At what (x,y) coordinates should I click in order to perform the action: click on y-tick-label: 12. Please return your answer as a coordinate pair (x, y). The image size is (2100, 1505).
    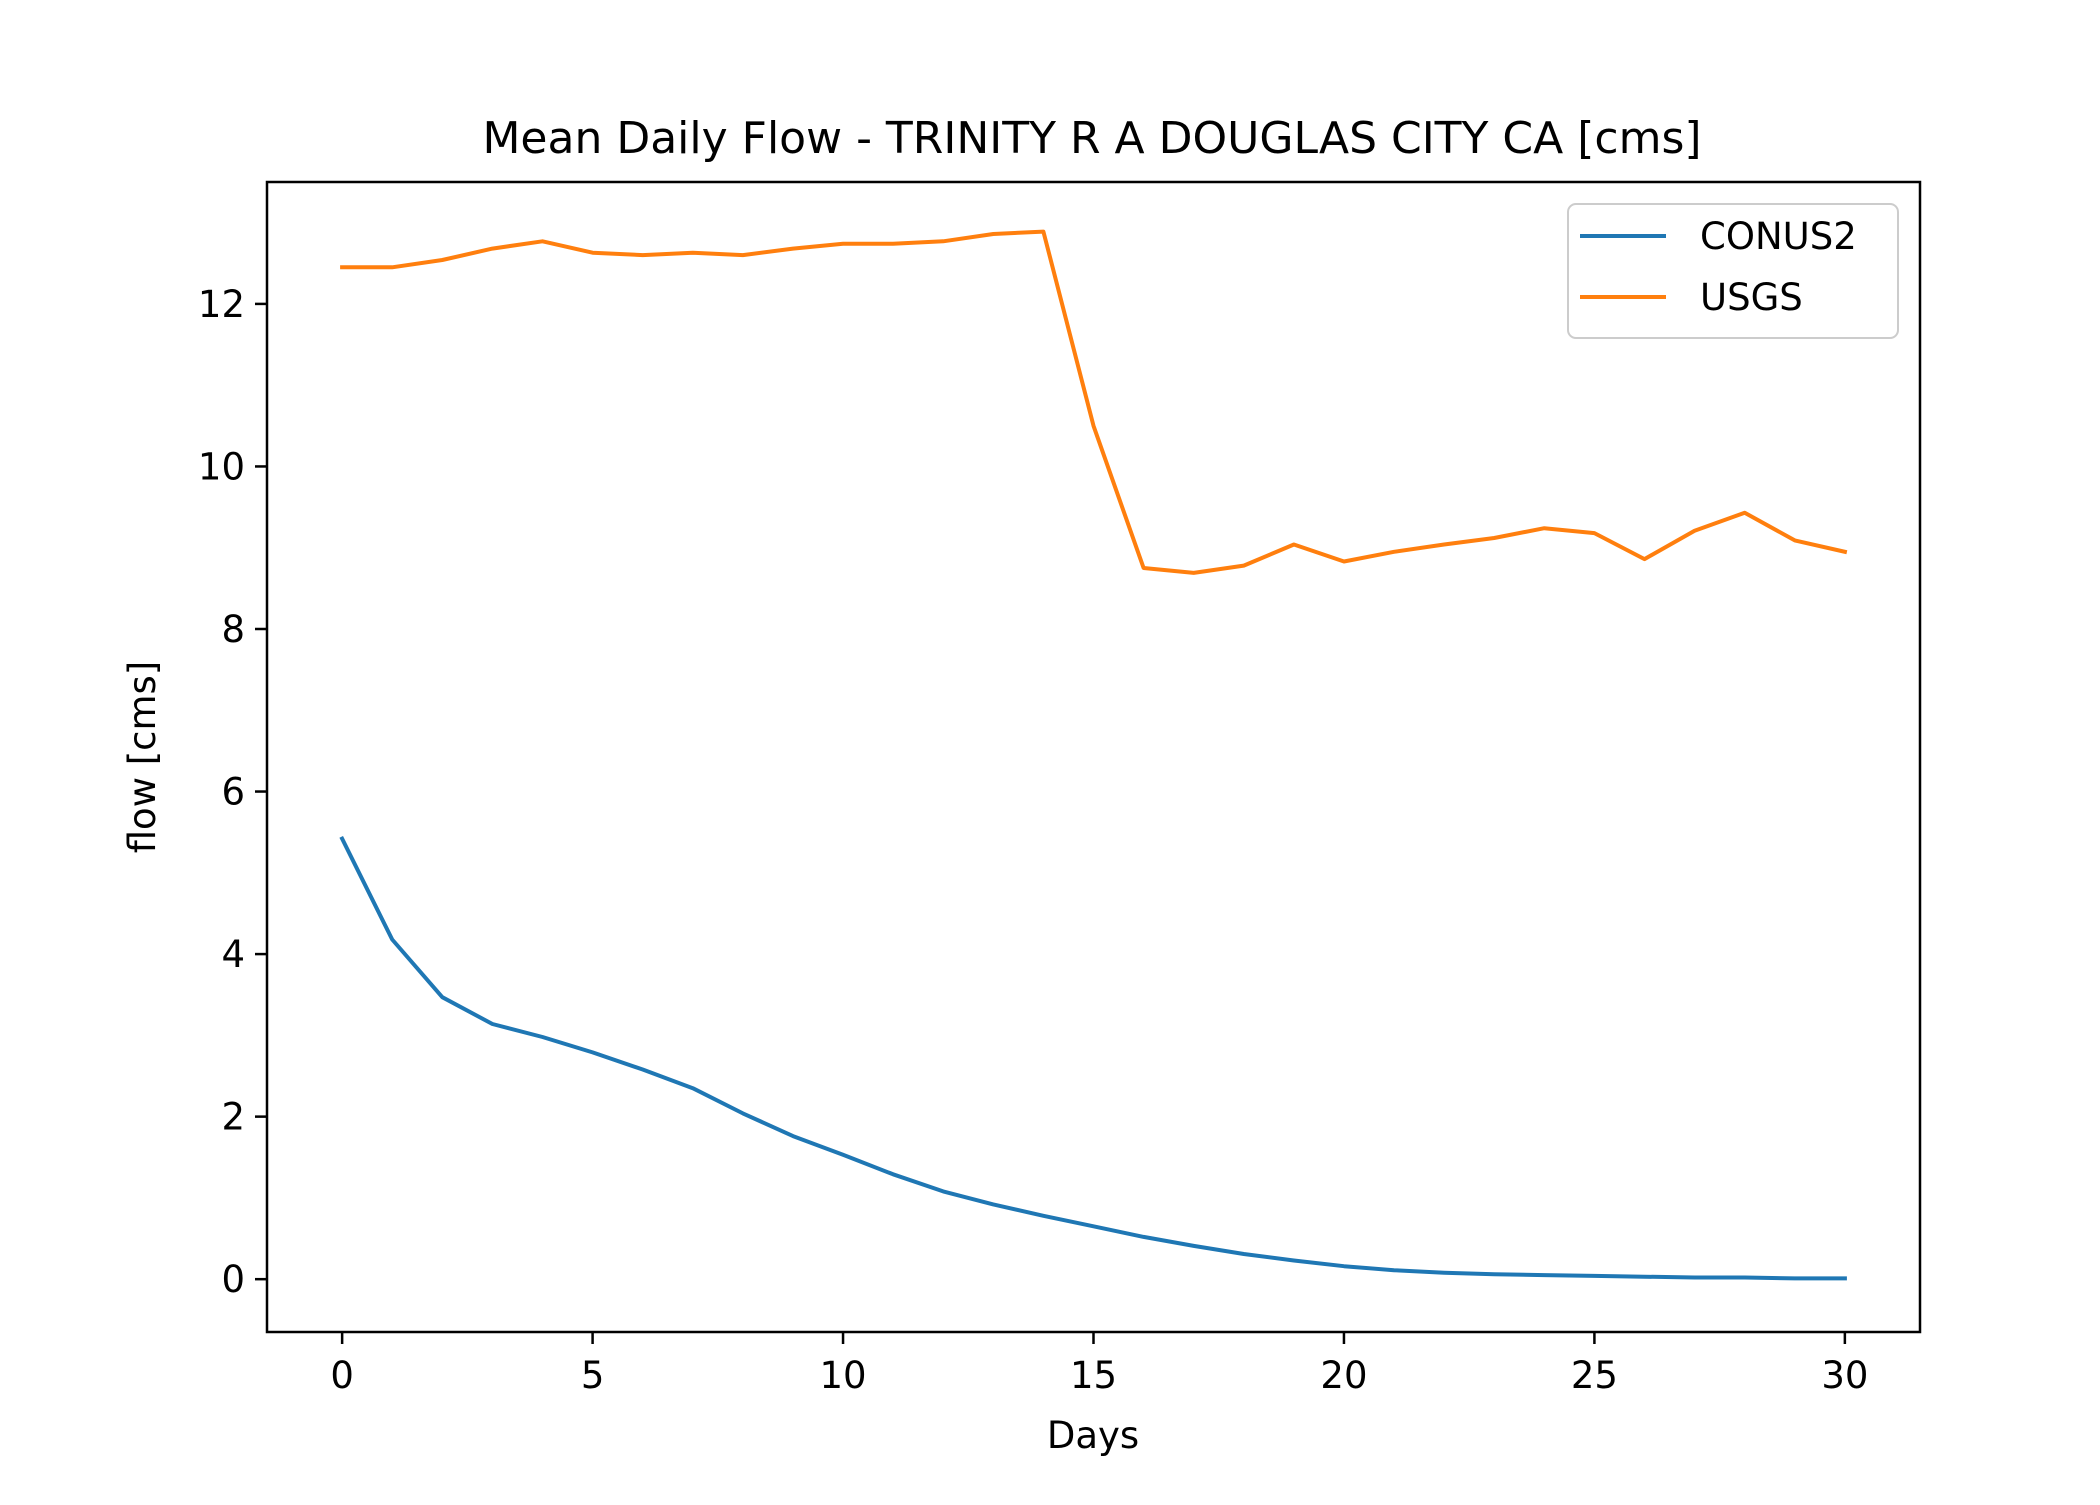
    Looking at the image, I should click on (221, 304).